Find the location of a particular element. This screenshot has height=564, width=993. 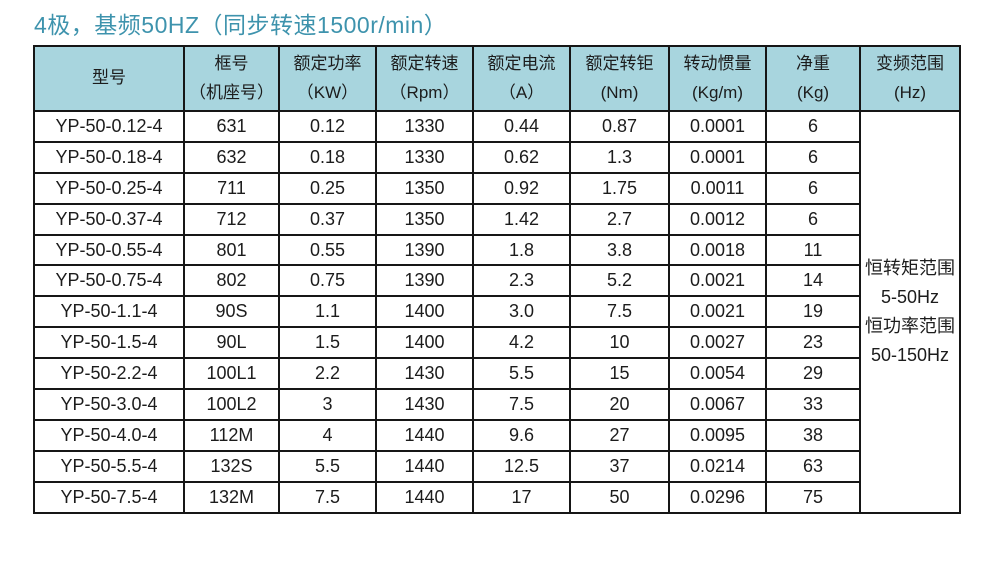

table-cell: 1.5 is located at coordinates (327, 343).